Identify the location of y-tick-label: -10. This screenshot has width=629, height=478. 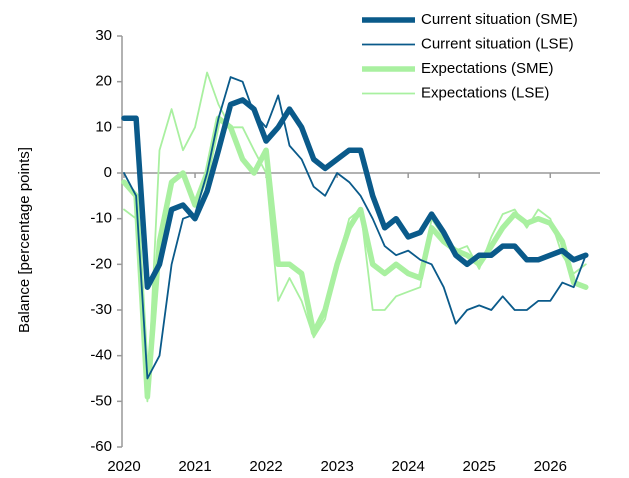
(101, 218).